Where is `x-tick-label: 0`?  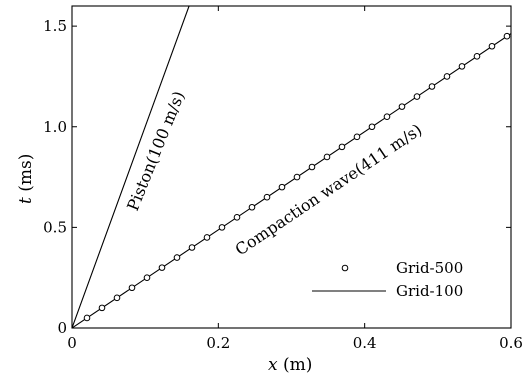
x-tick-label: 0 is located at coordinates (72, 343).